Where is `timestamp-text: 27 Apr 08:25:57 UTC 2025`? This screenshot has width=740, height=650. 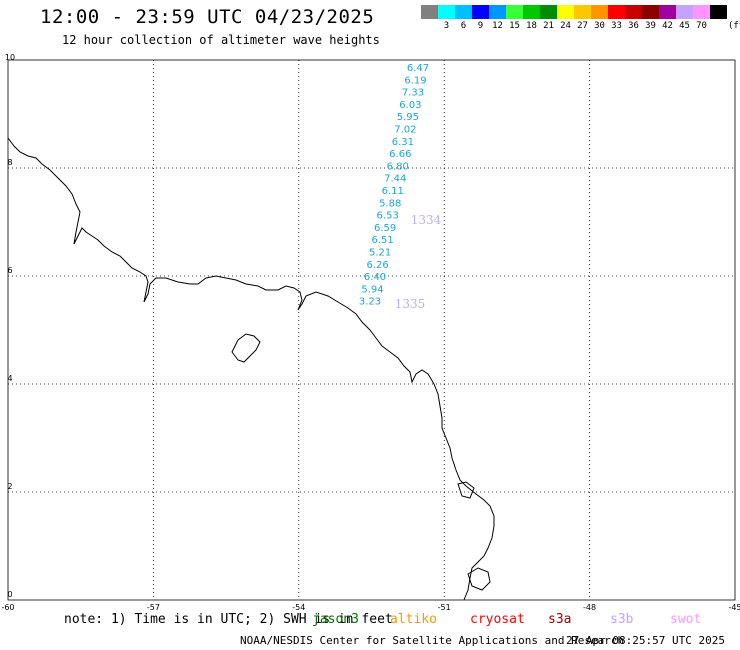 timestamp-text: 27 Apr 08:25:57 UTC 2025 is located at coordinates (645, 640).